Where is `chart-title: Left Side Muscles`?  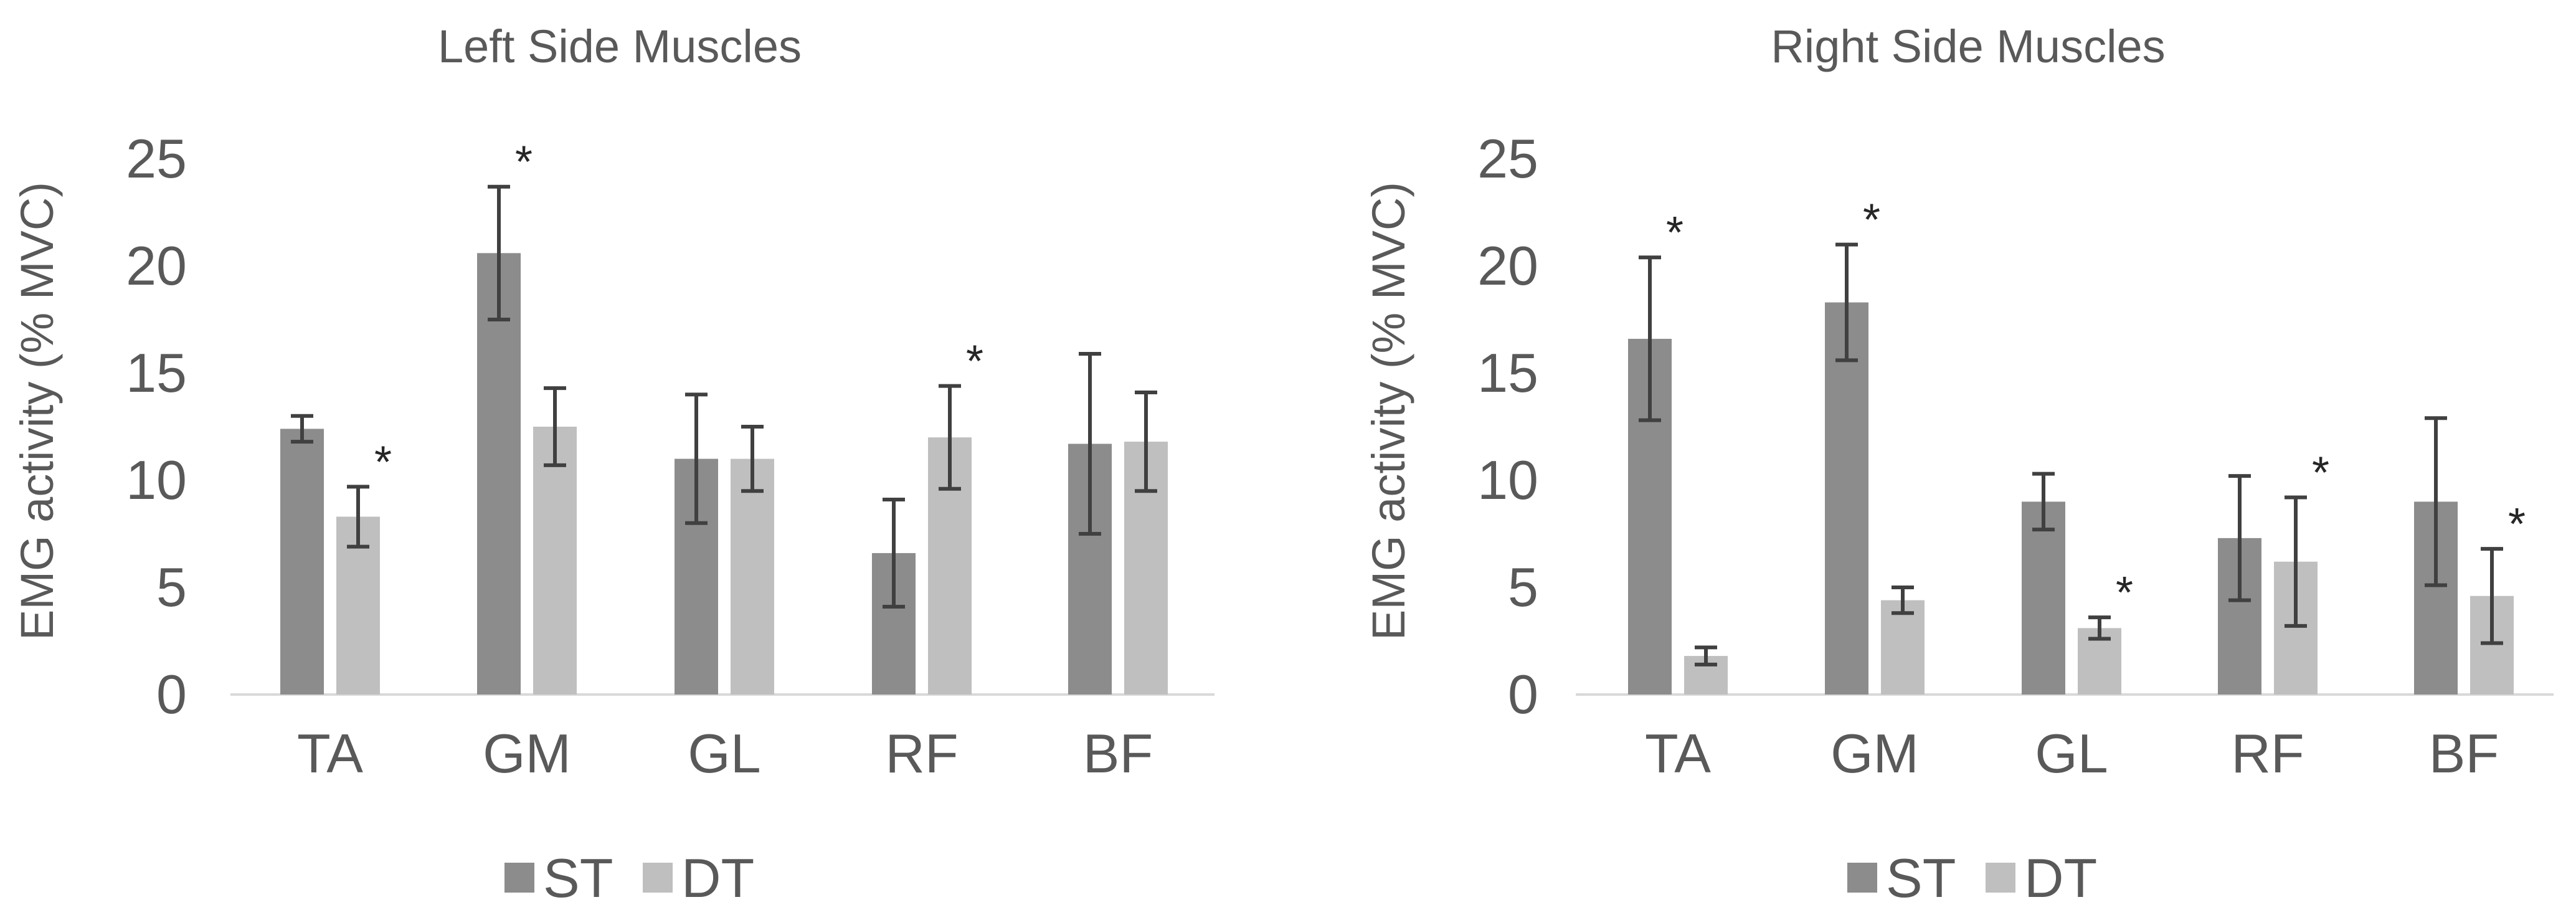
chart-title: Left Side Muscles is located at coordinates (620, 47).